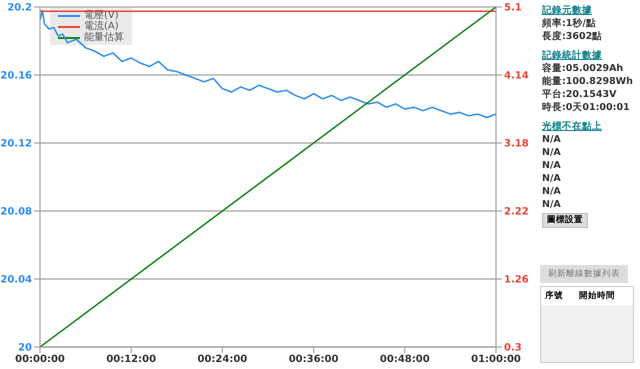 Image resolution: width=640 pixels, height=369 pixels. Describe the element at coordinates (516, 212) in the screenshot. I see `y2-tick-label: 2.22` at that location.